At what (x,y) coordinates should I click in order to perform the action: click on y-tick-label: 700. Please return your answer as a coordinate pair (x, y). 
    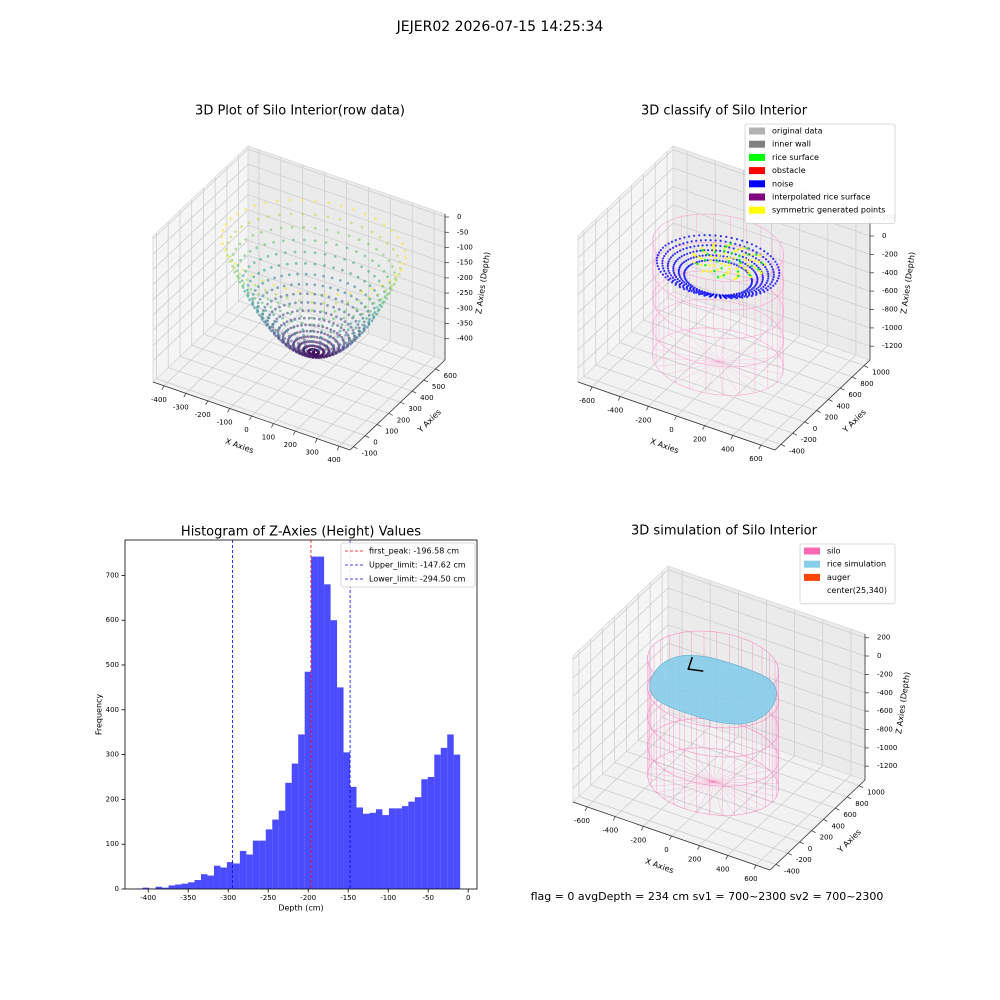
    Looking at the image, I should click on (112, 575).